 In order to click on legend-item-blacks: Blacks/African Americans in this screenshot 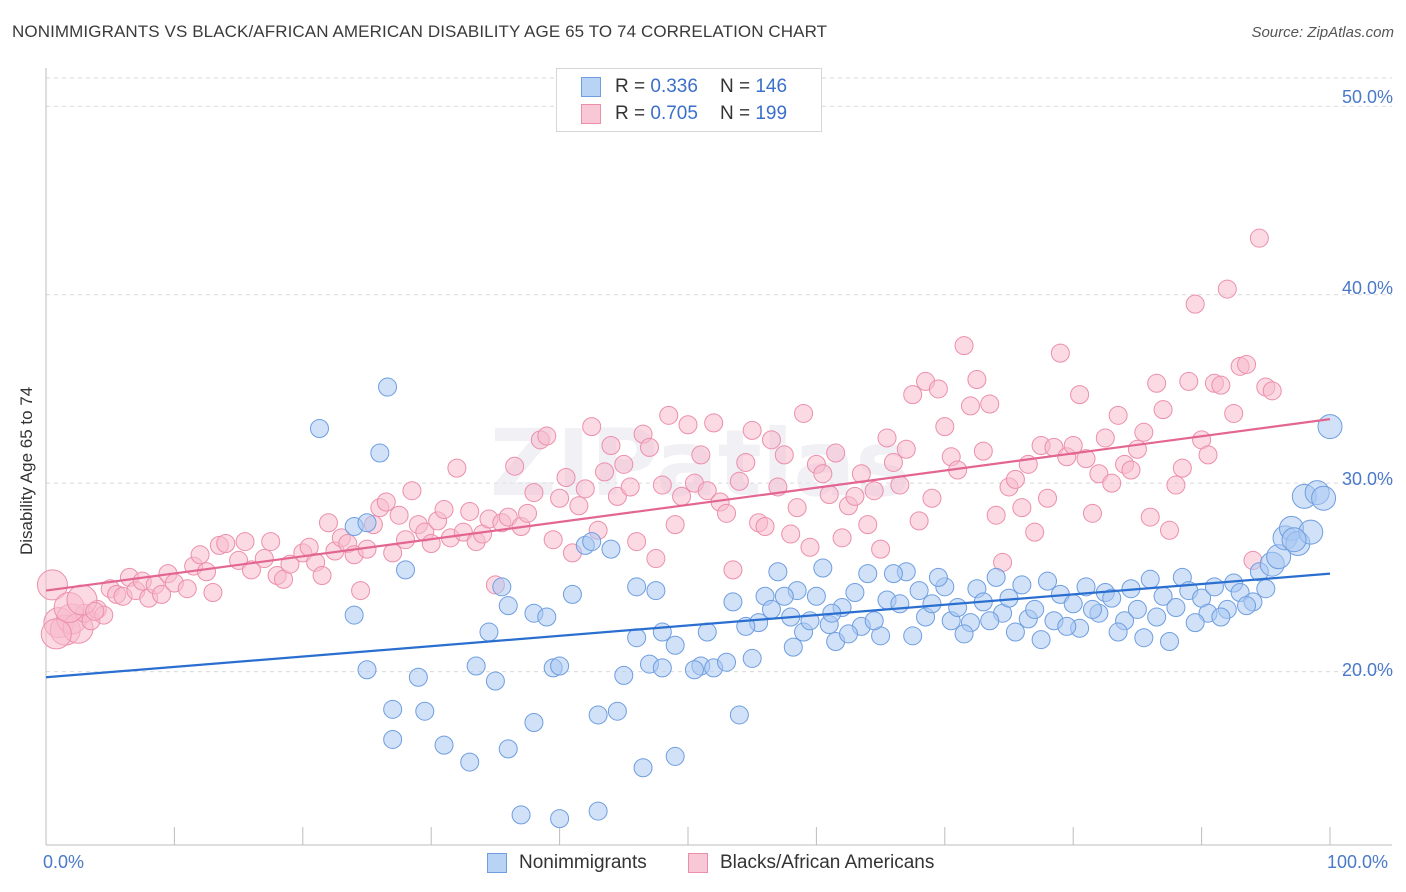, I will do `click(811, 863)`.